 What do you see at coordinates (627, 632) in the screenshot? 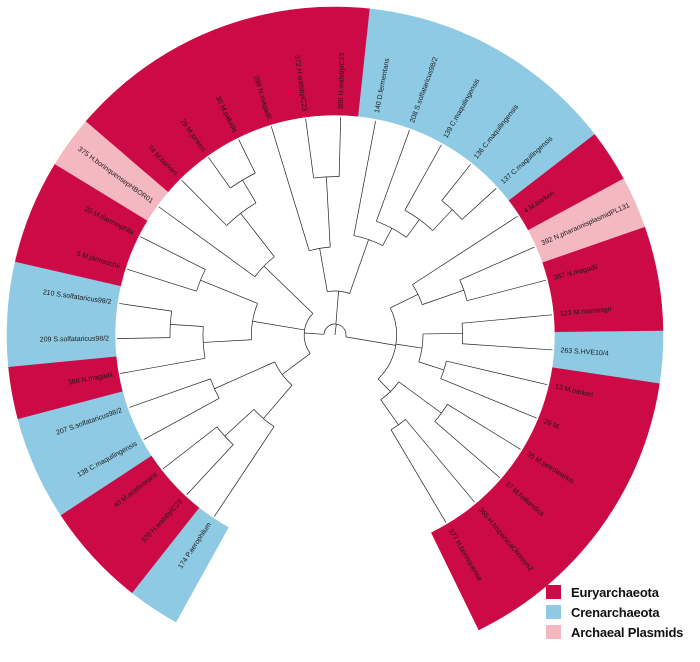
I see `legend-label-archaeal-plasmids: Archaeal Plasmids` at bounding box center [627, 632].